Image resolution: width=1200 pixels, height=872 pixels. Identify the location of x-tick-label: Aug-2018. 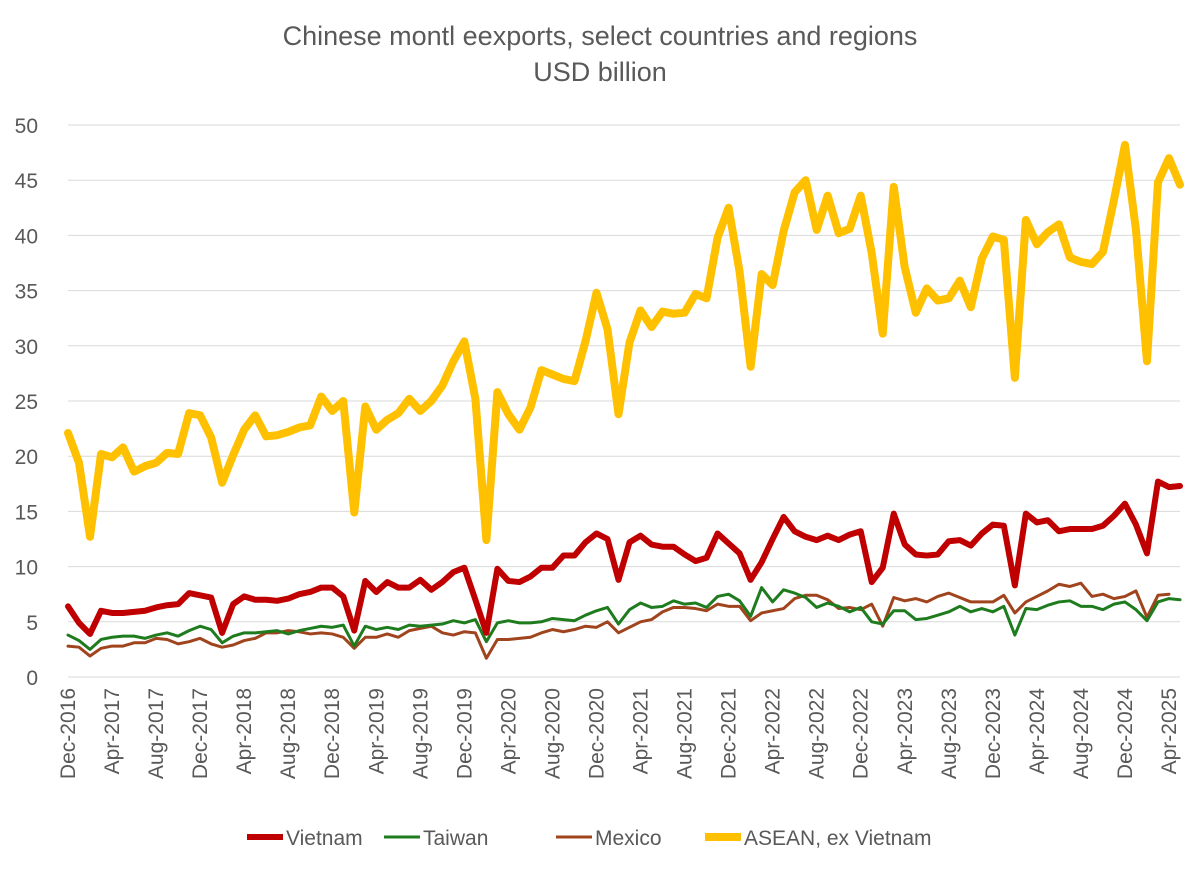
(288, 733).